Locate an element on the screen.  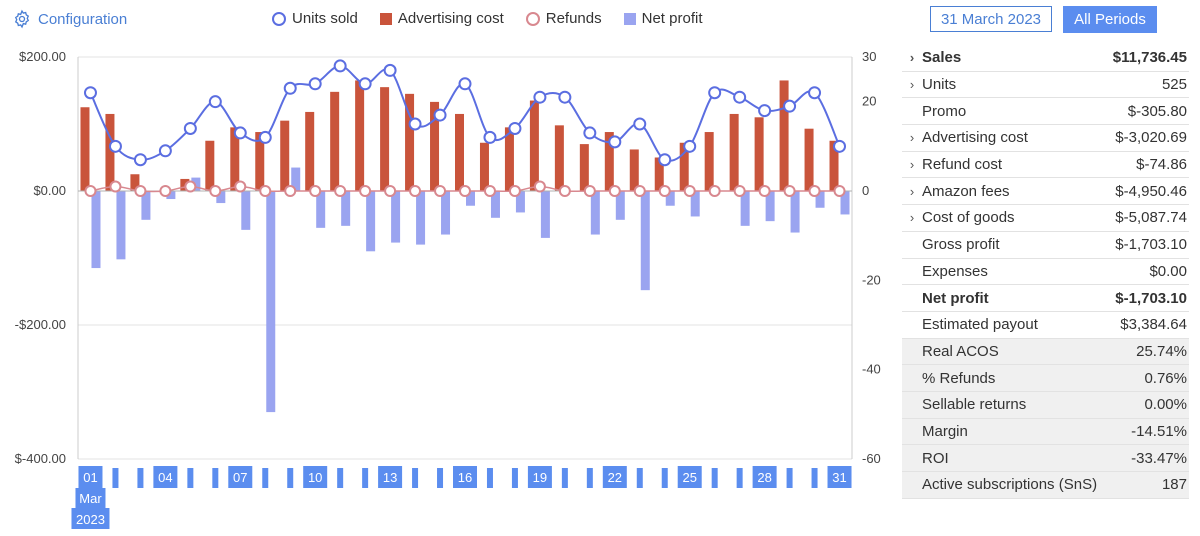
summary-value: $-5,087.74 is located at coordinates (1151, 218).